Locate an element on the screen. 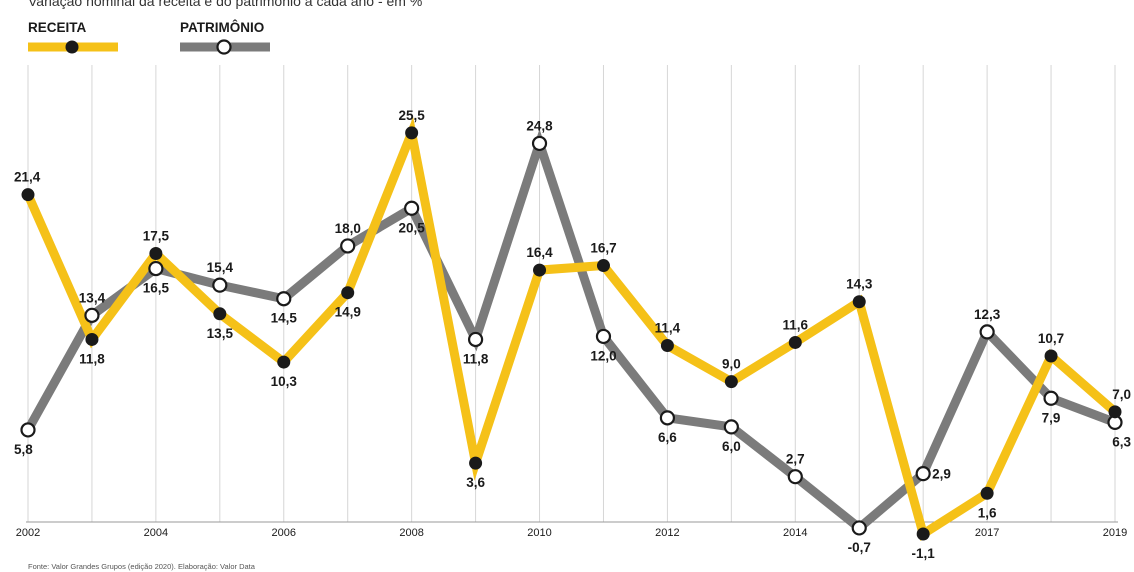 This screenshot has width=1134, height=572. point-receita-2002 is located at coordinates (28, 195).